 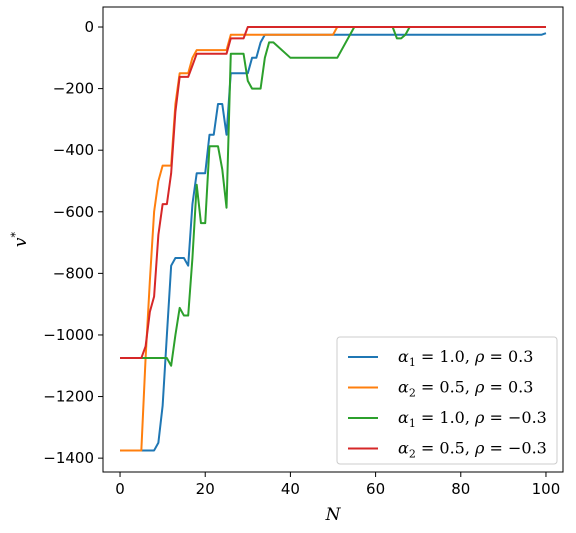 I want to click on x-tick-label: 60, so click(x=375, y=489).